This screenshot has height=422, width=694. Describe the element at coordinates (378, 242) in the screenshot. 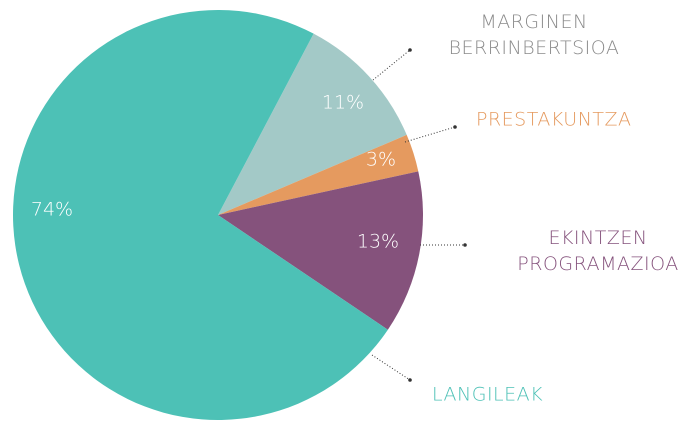

I see `value-label: 13%` at that location.